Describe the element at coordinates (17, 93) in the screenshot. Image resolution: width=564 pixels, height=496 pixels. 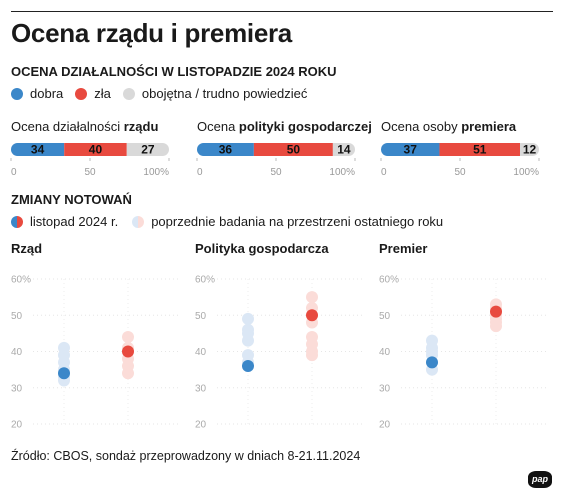
I see `legend-swatch-good` at that location.